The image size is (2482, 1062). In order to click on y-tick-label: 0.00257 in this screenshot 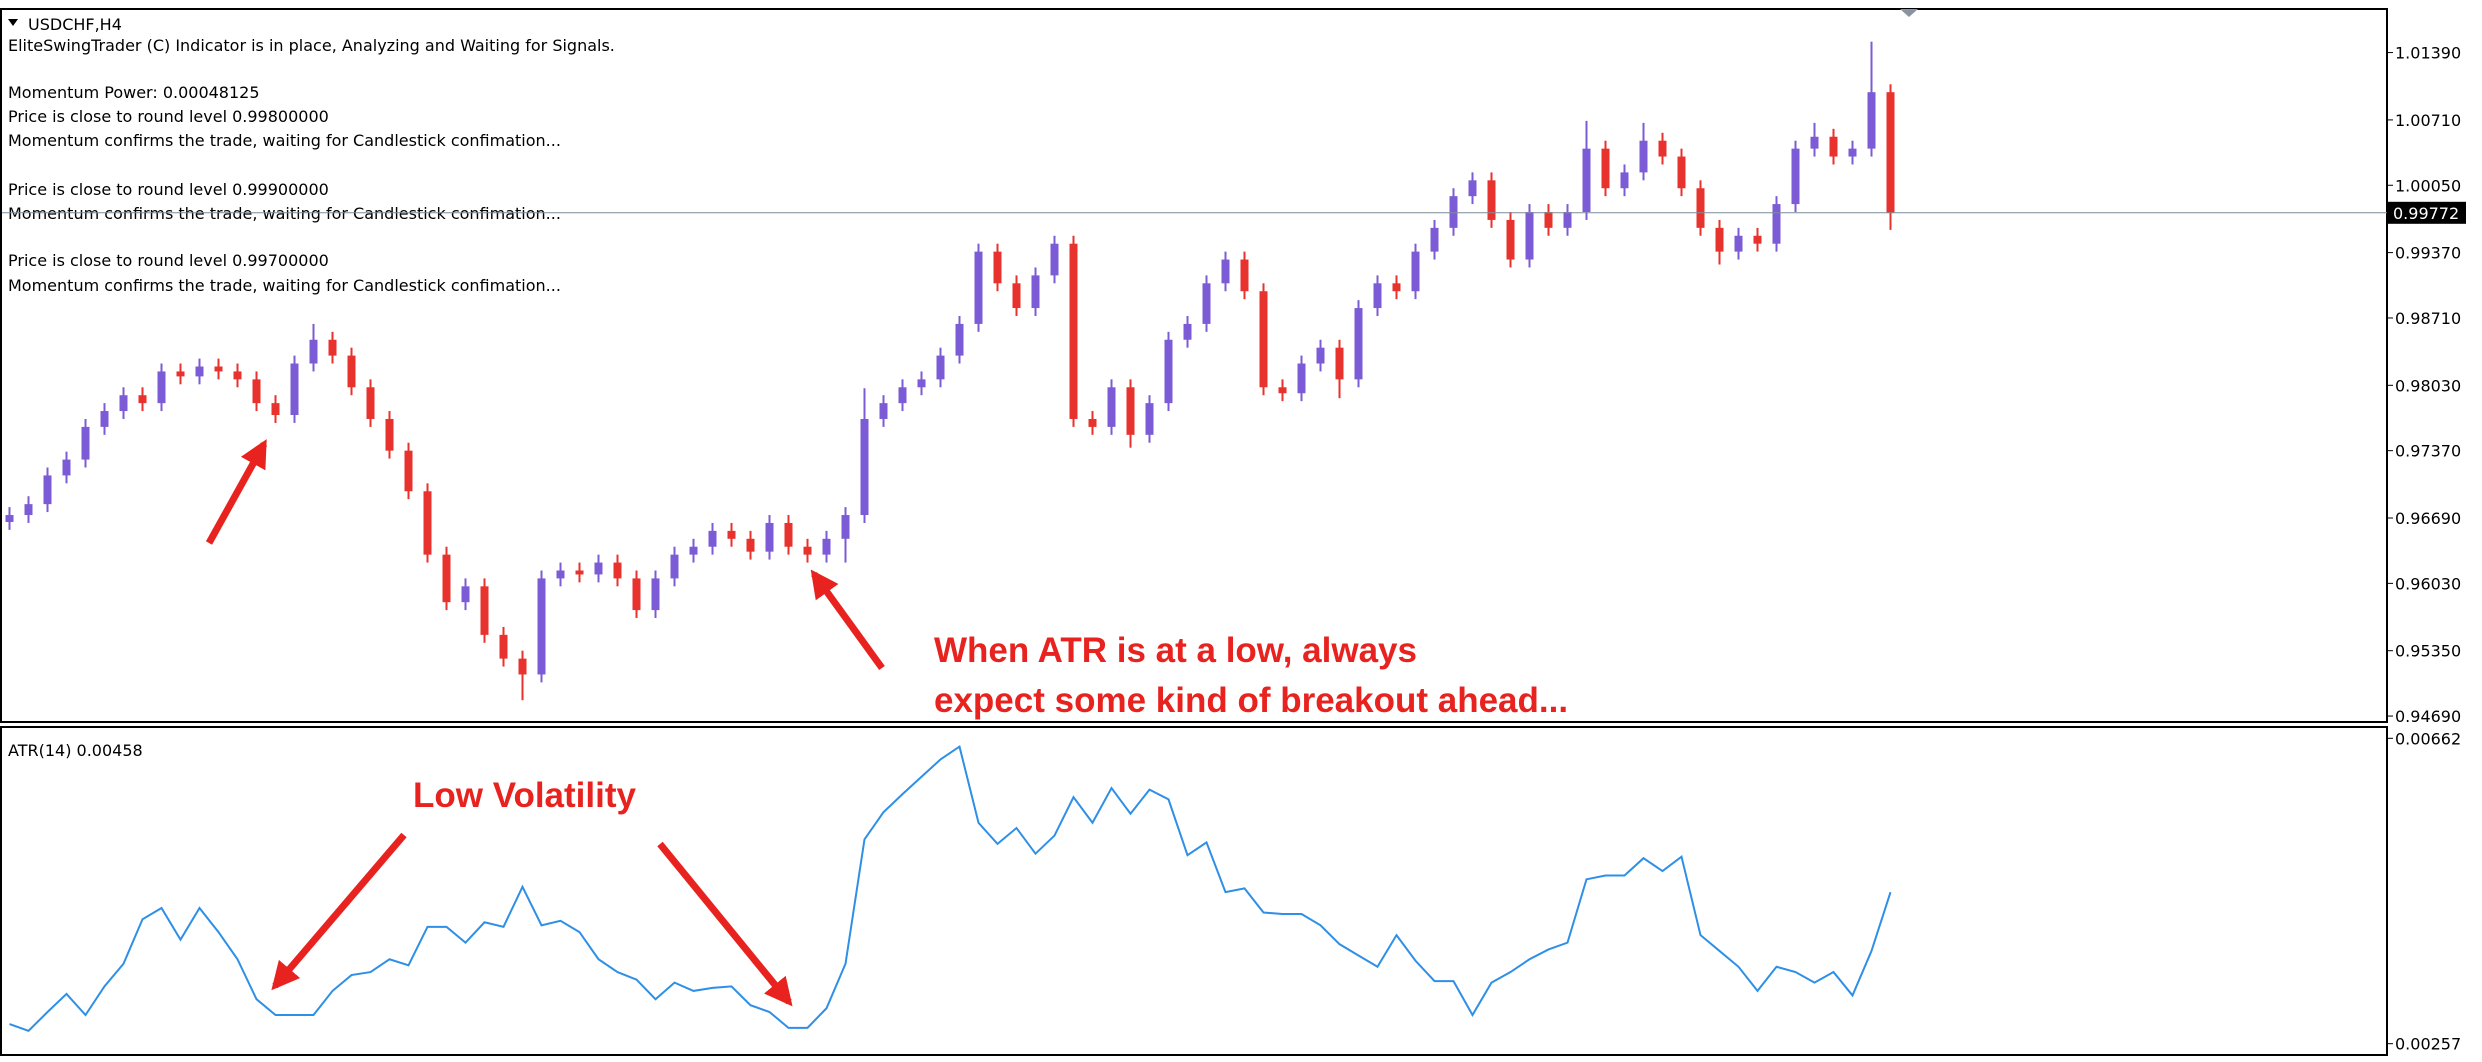, I will do `click(2428, 1044)`.